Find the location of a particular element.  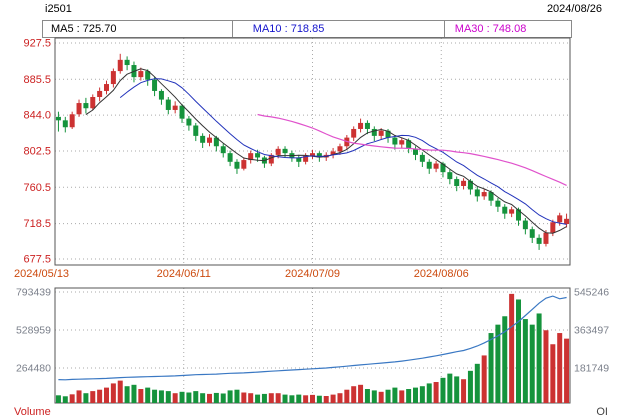

svg-text: 927.5 is located at coordinates (37, 44).